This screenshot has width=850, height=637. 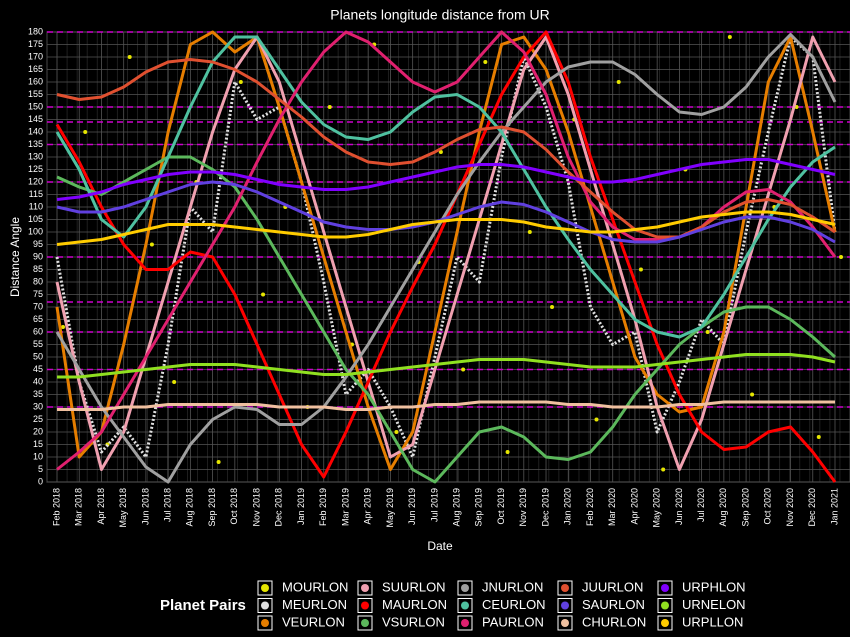 I want to click on y-tick-label: 175, so click(x=35, y=44).